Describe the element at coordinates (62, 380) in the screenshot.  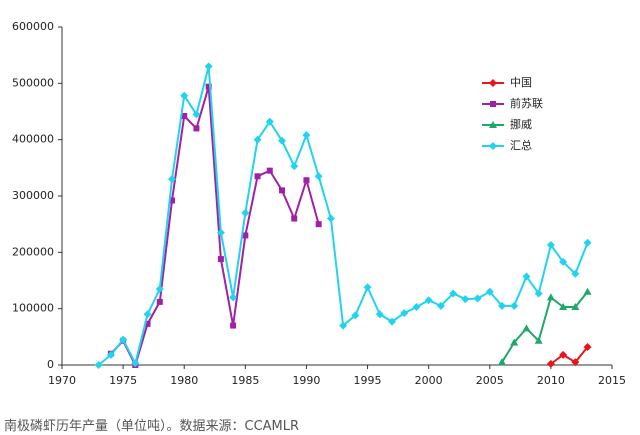
I see `x-tick-label: 1970` at that location.